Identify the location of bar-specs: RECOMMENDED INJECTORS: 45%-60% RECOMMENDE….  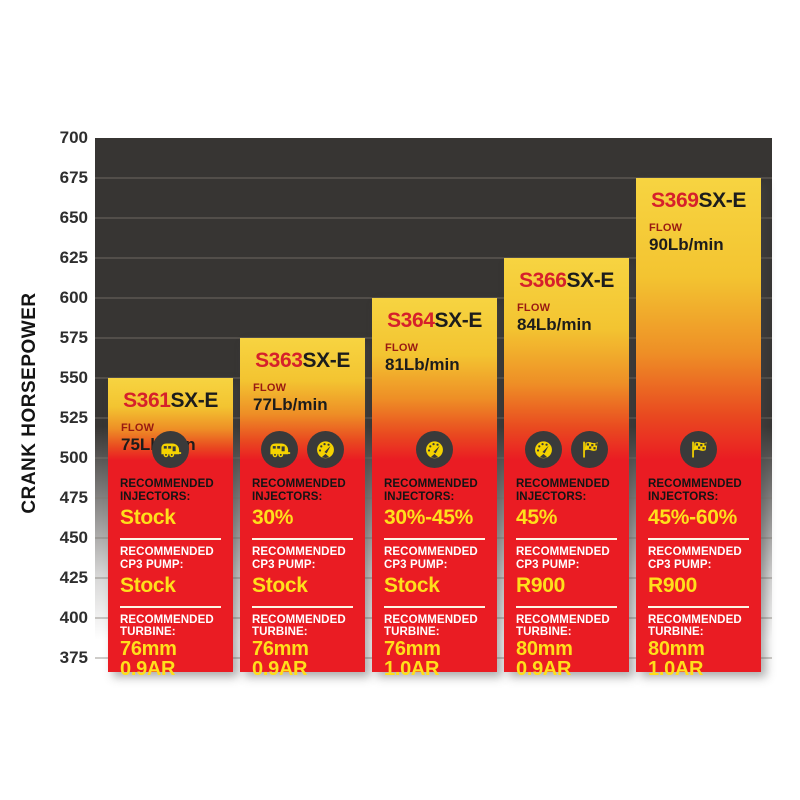
(698, 576).